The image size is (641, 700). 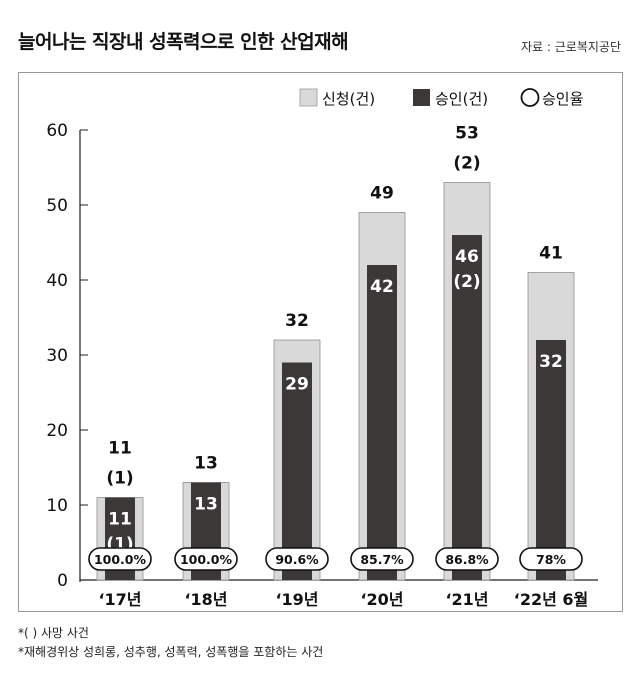 I want to click on approved-value-label: 42, so click(x=382, y=287).